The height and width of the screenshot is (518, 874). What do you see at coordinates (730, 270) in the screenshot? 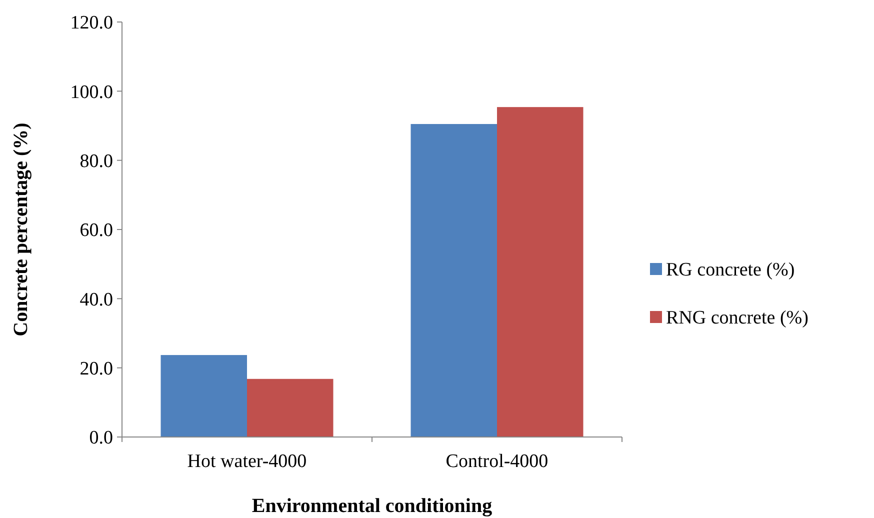
I see `legend-label: RG concrete (%)` at bounding box center [730, 270].